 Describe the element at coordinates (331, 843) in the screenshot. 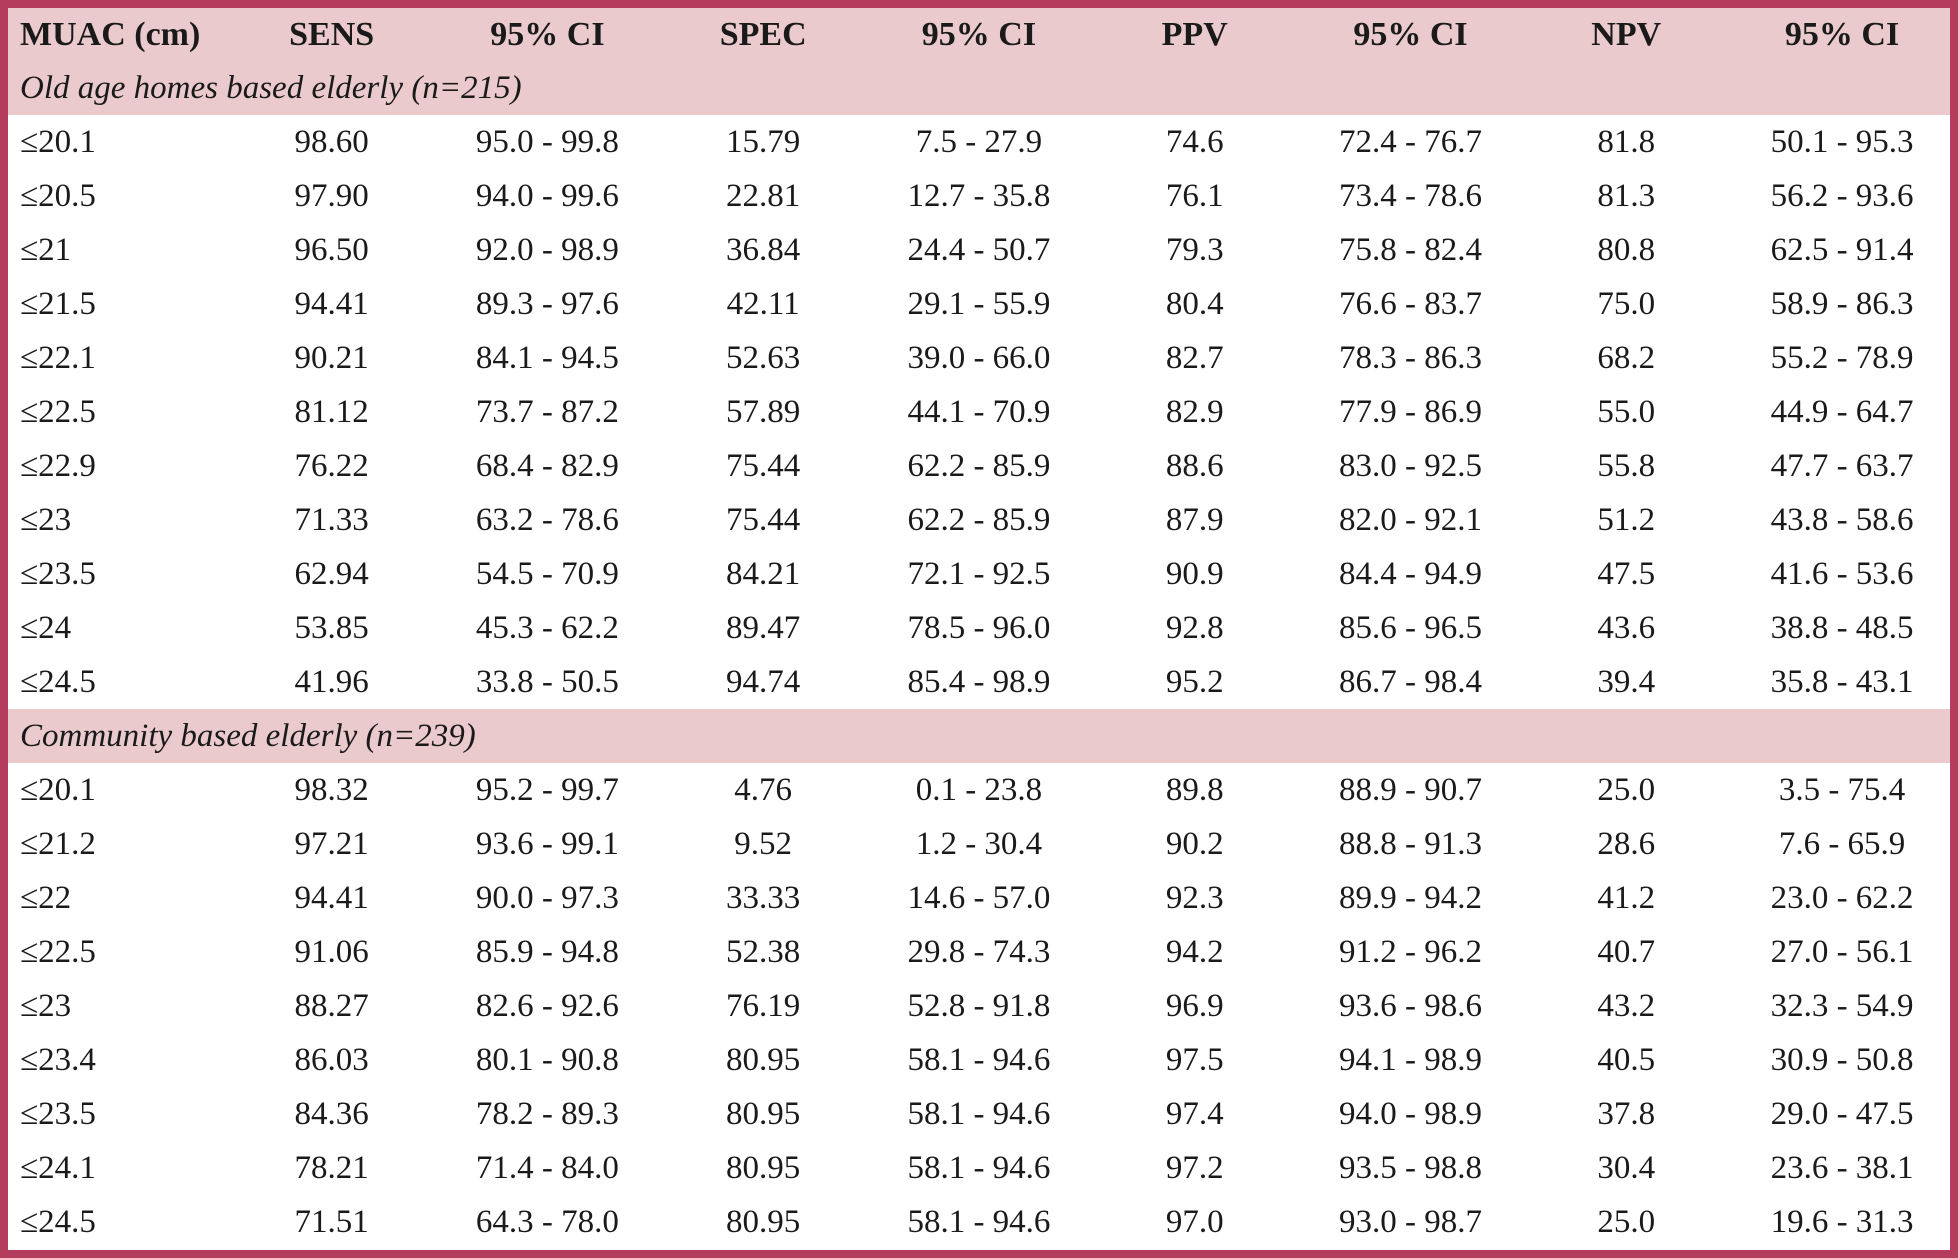

I see `sens-cell: 97.21` at that location.